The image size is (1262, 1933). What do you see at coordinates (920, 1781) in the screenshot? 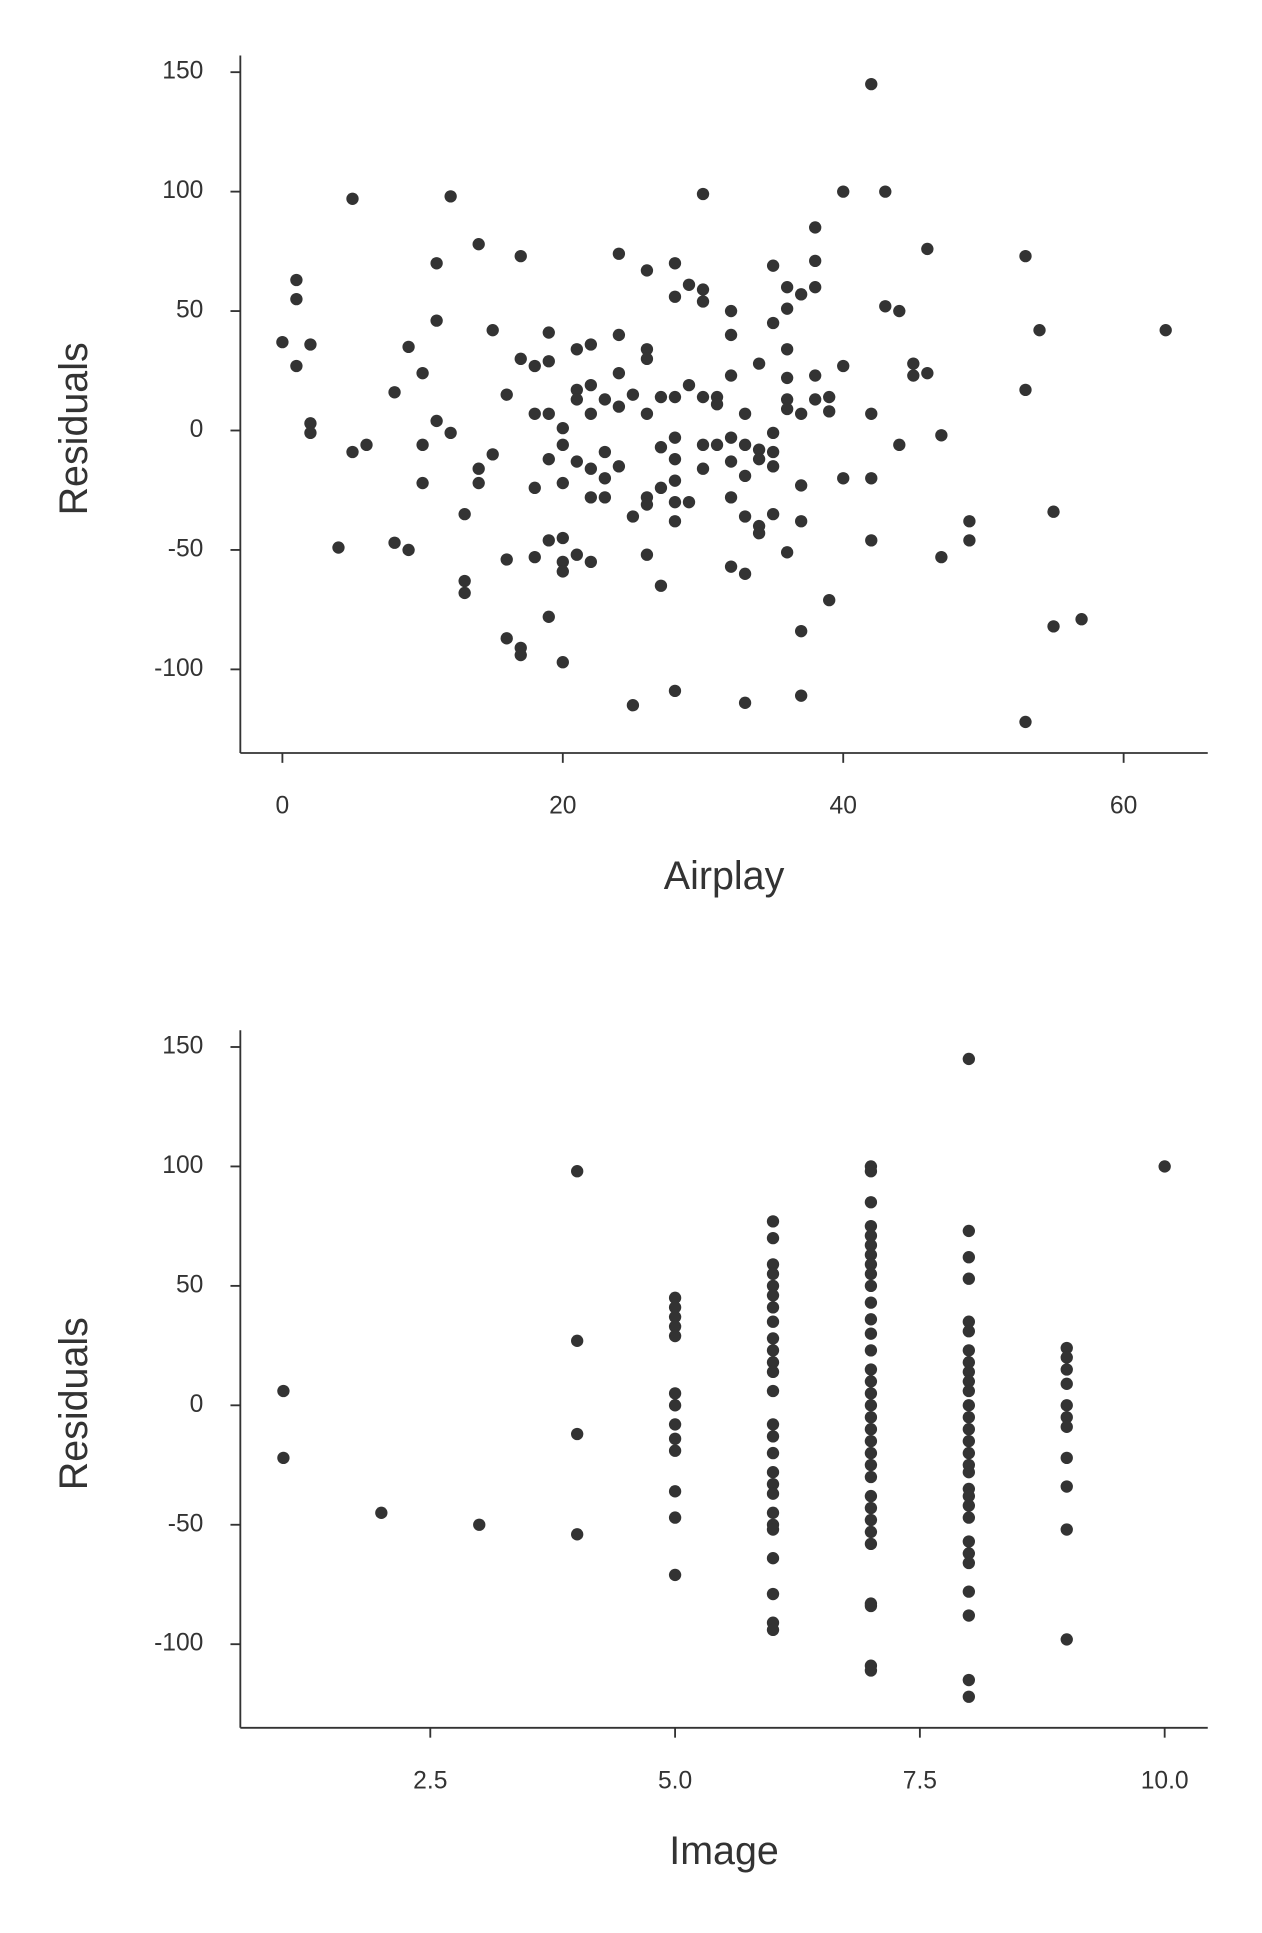
I see `x-tick-label: 7.5` at bounding box center [920, 1781].